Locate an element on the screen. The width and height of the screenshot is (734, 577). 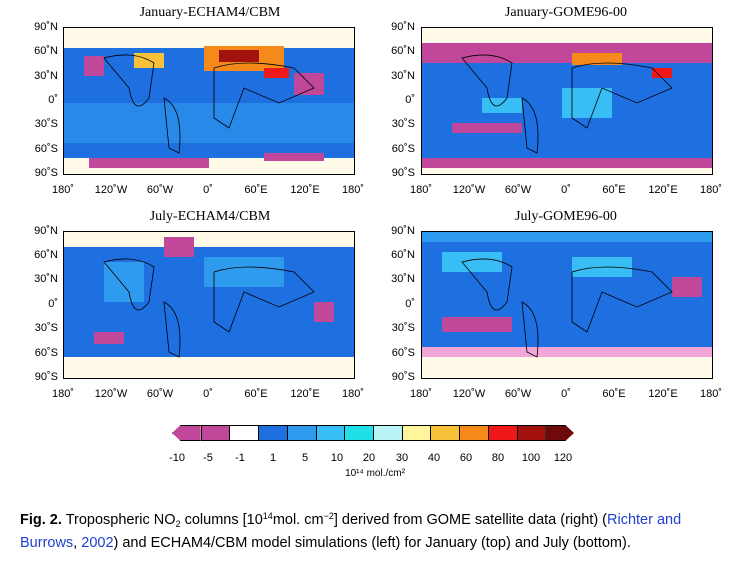
figure-label: Fig. 2. is located at coordinates (41, 520).